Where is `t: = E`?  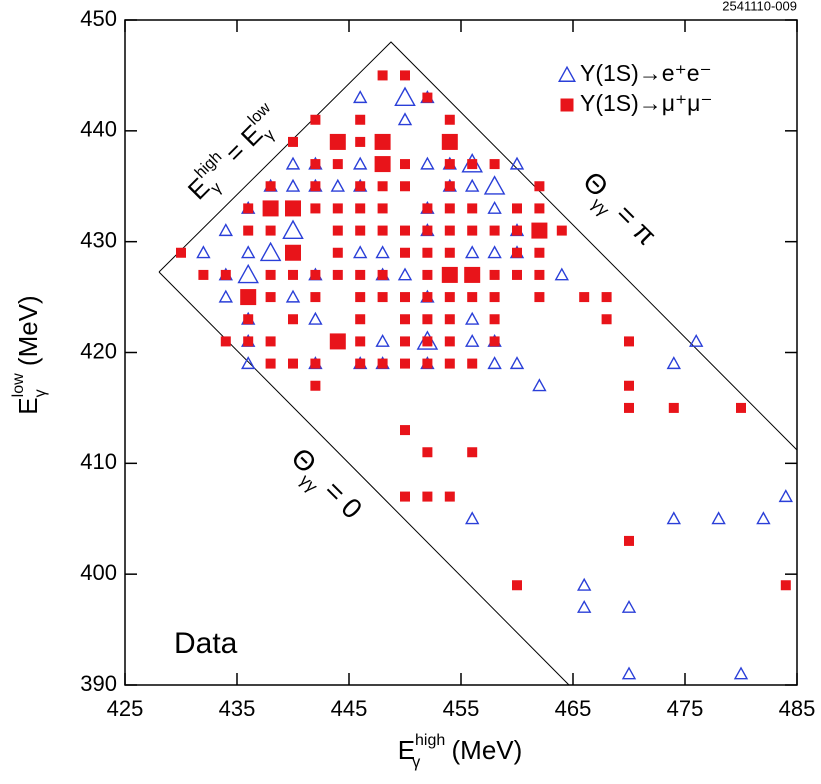
t: = E is located at coordinates (241, 146).